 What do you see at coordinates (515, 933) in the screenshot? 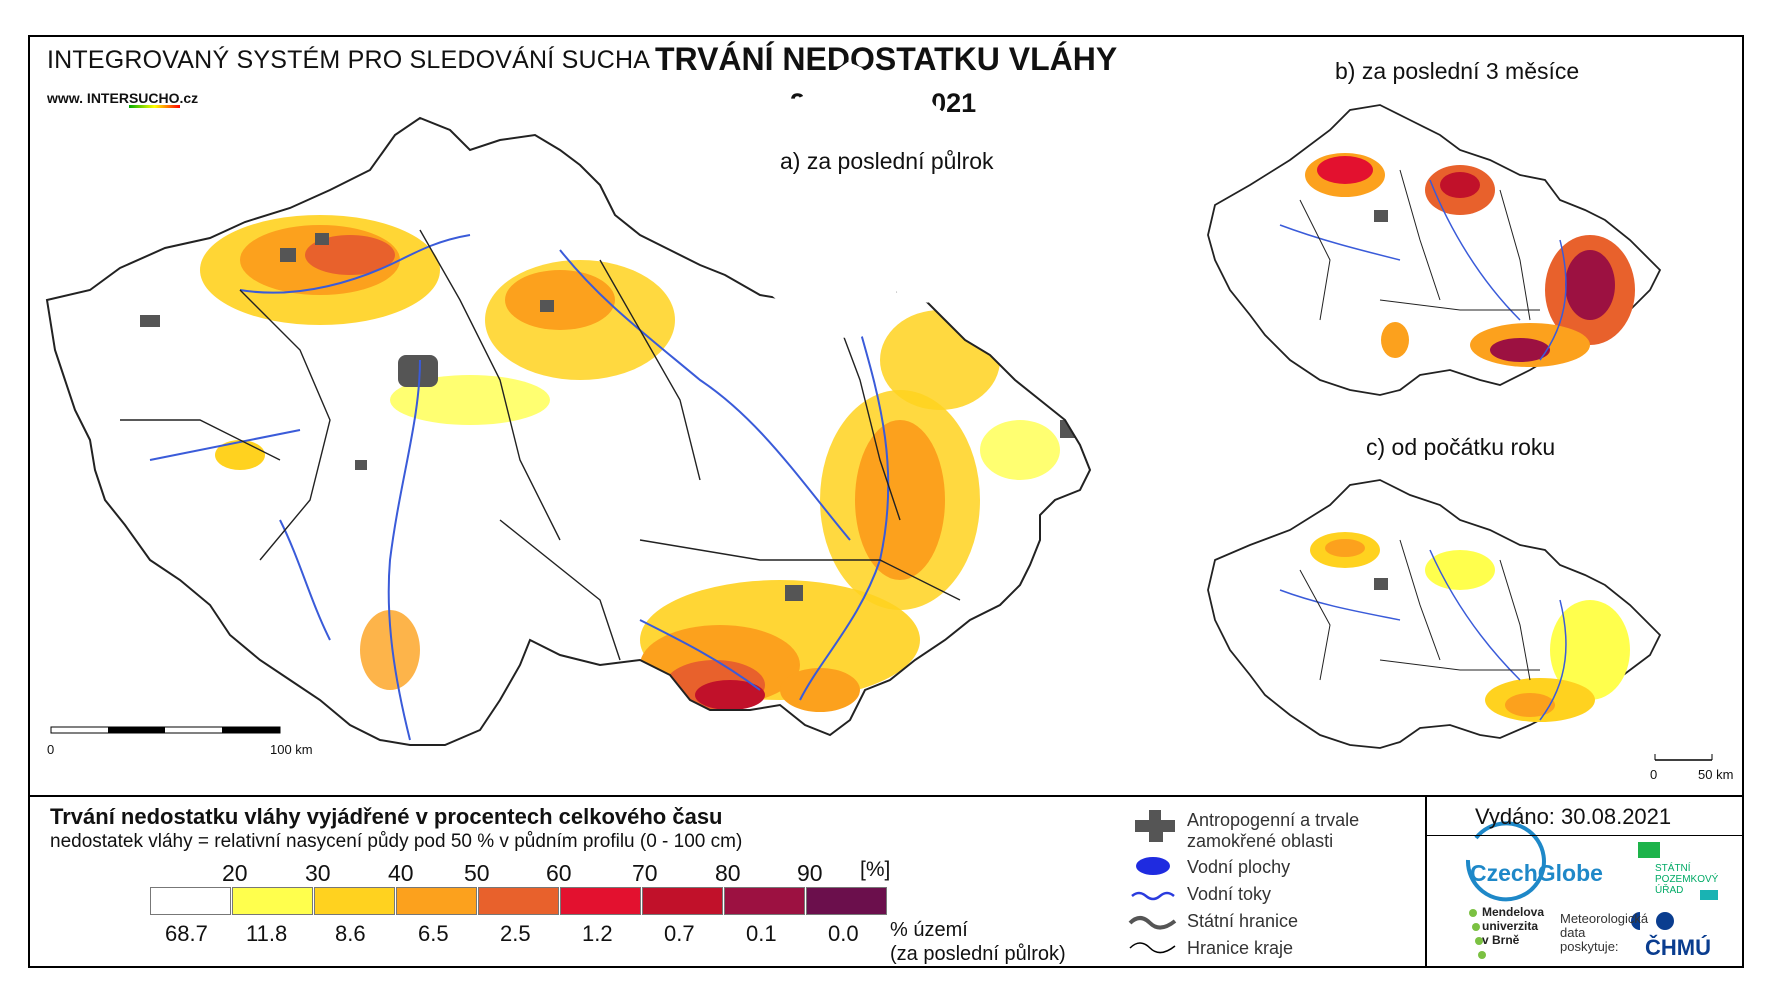
I see `class-pct: 2.5` at bounding box center [515, 933].